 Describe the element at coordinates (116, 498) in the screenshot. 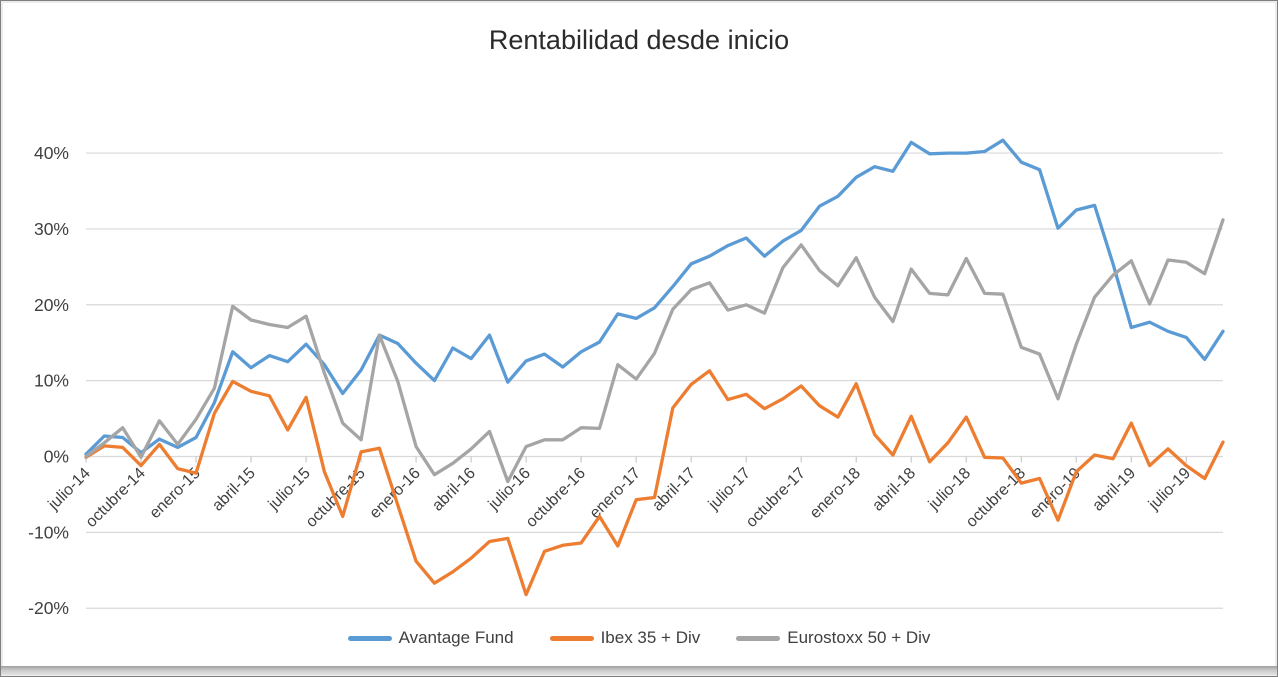

I see `x-axis-label: octubre-14` at that location.